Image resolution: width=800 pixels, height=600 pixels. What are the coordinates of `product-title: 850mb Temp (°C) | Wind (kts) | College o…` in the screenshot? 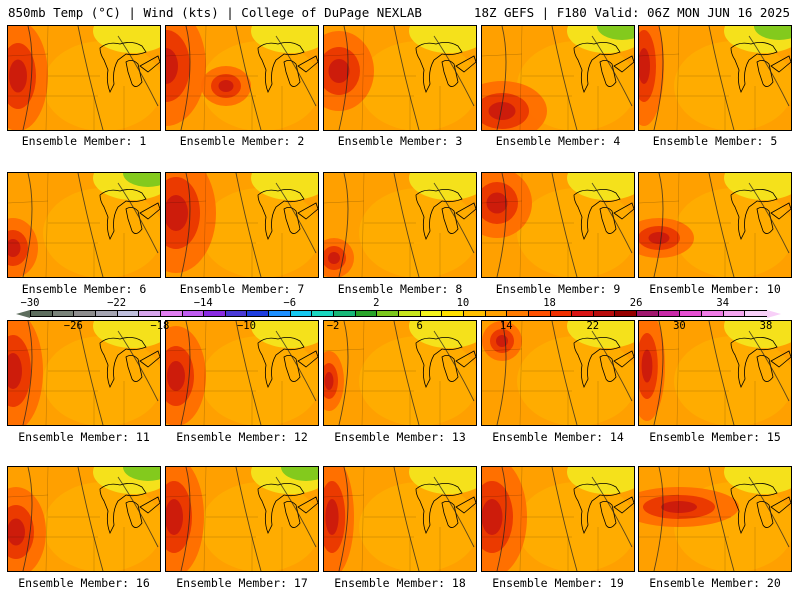 It's located at (215, 12).